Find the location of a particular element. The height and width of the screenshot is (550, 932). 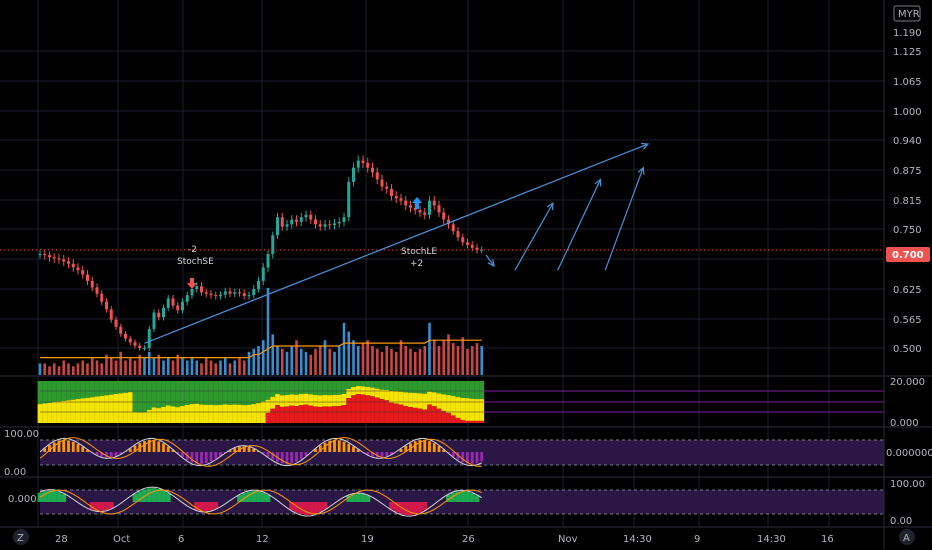

price-tick: 0.815 is located at coordinates (907, 201).